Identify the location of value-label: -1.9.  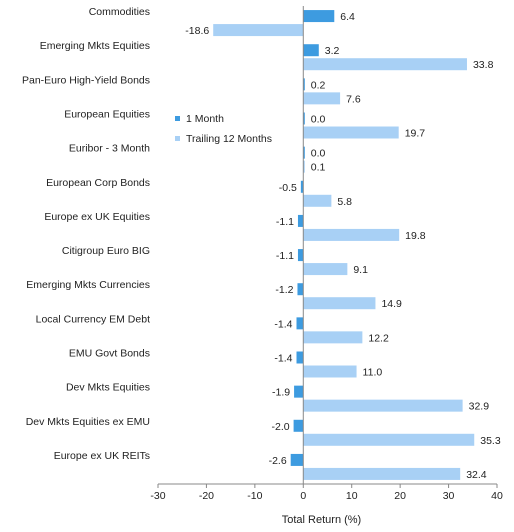
(281, 393).